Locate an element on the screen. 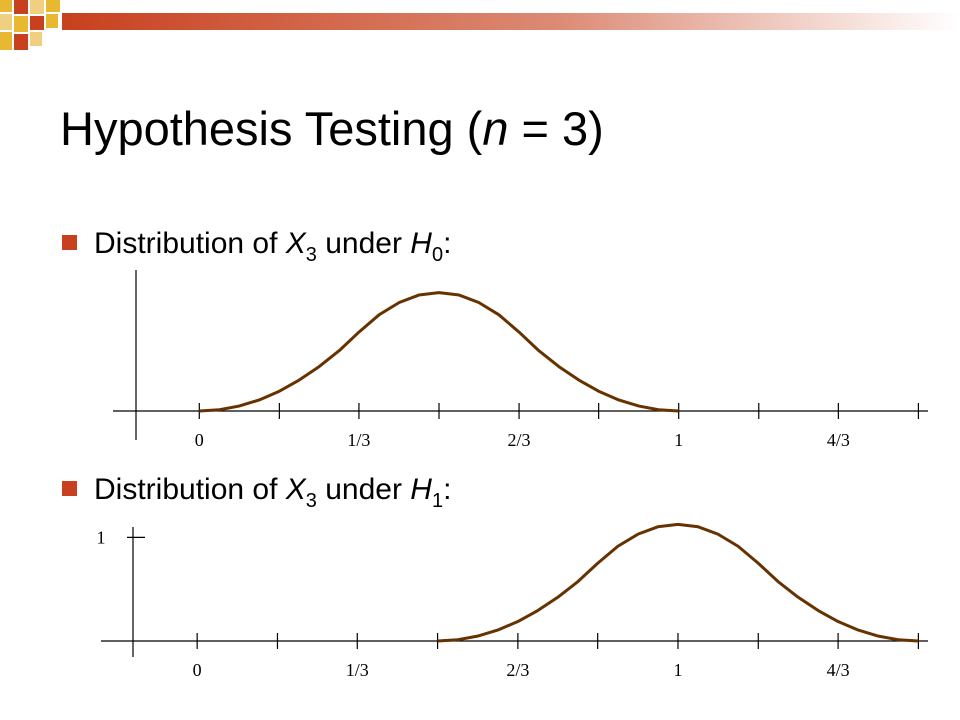  subscript: 1 is located at coordinates (437, 501).